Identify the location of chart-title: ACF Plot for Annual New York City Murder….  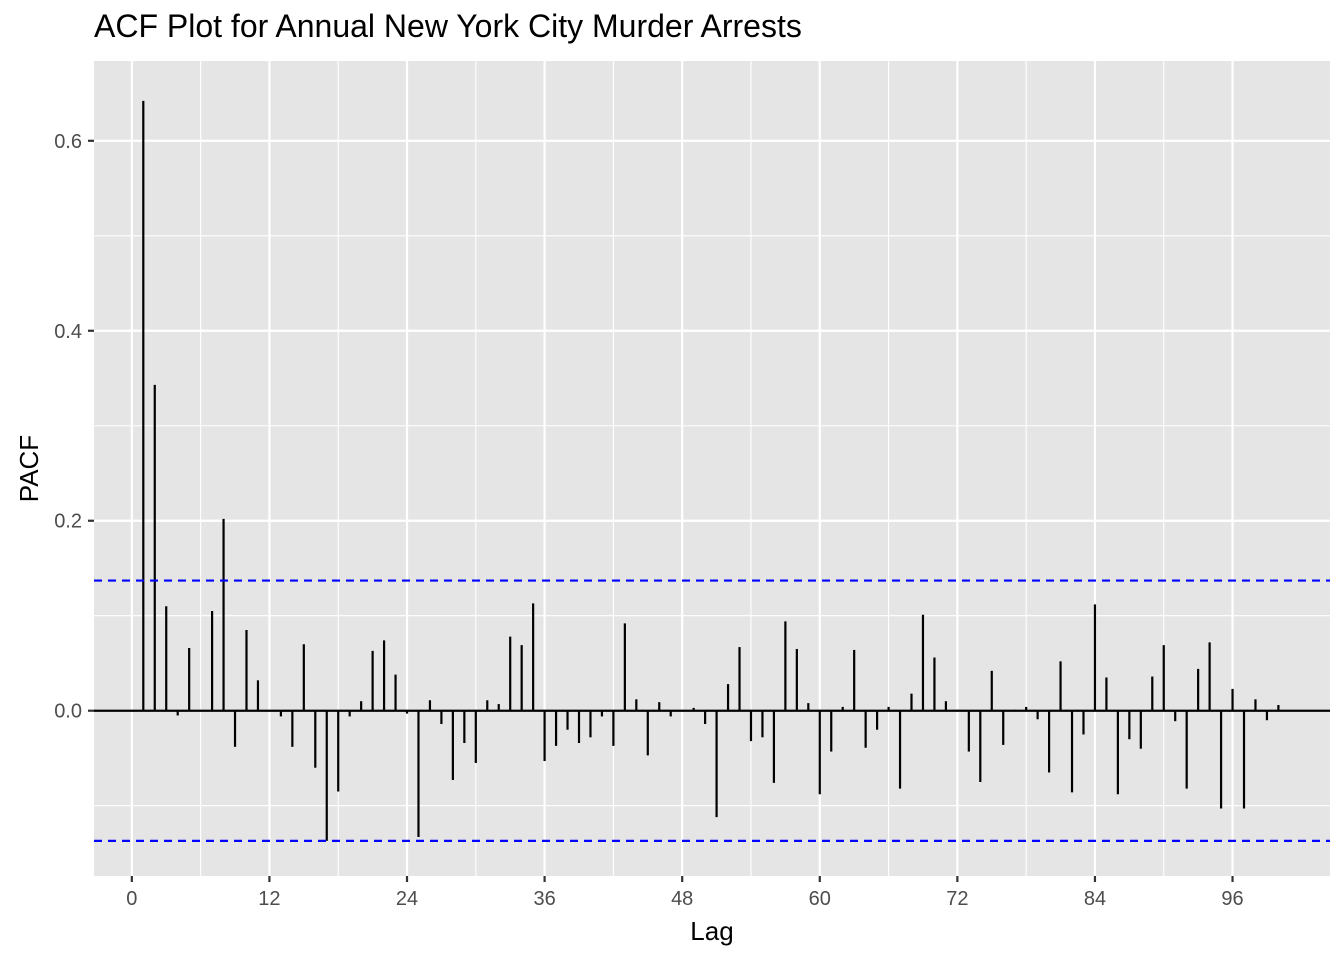
(448, 26).